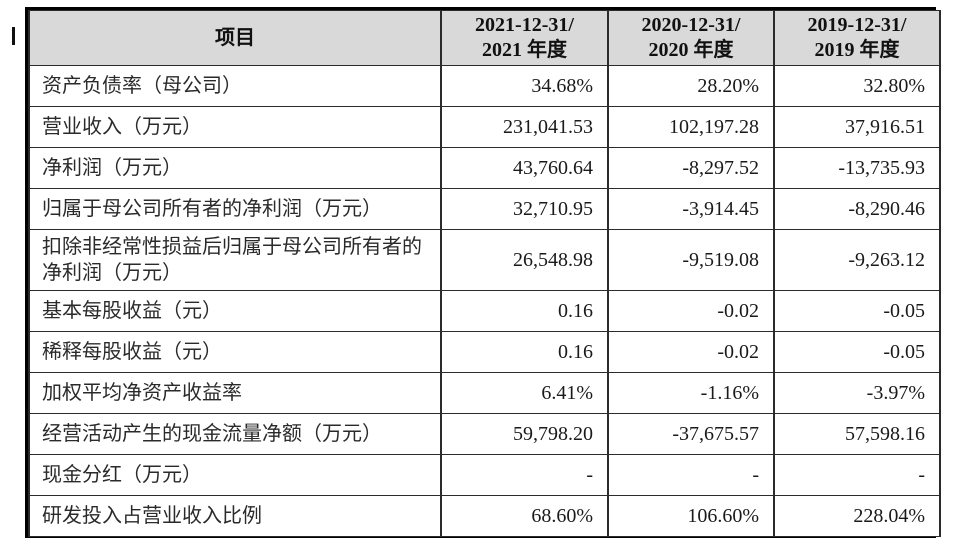  Describe the element at coordinates (235, 475) in the screenshot. I see `row-label: 现金分红（万元）` at that location.